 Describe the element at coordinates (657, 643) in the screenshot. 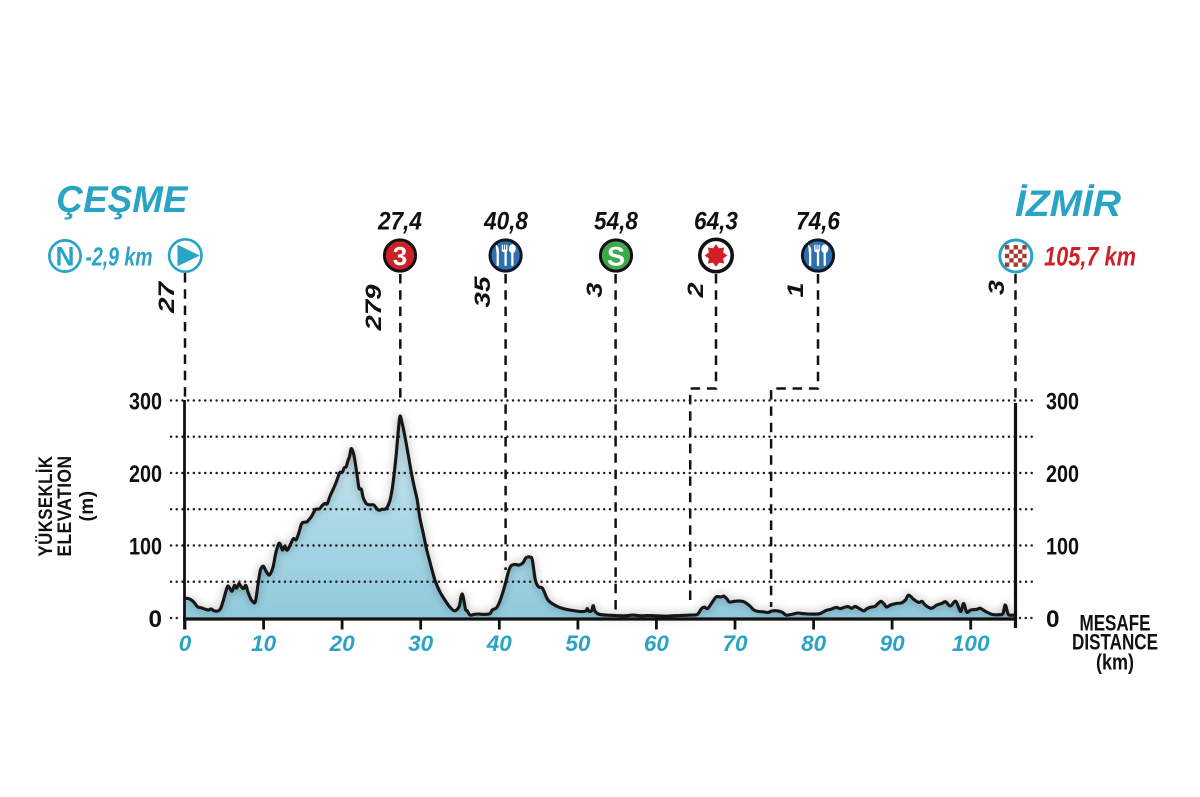

I see `svg-text: 60` at that location.